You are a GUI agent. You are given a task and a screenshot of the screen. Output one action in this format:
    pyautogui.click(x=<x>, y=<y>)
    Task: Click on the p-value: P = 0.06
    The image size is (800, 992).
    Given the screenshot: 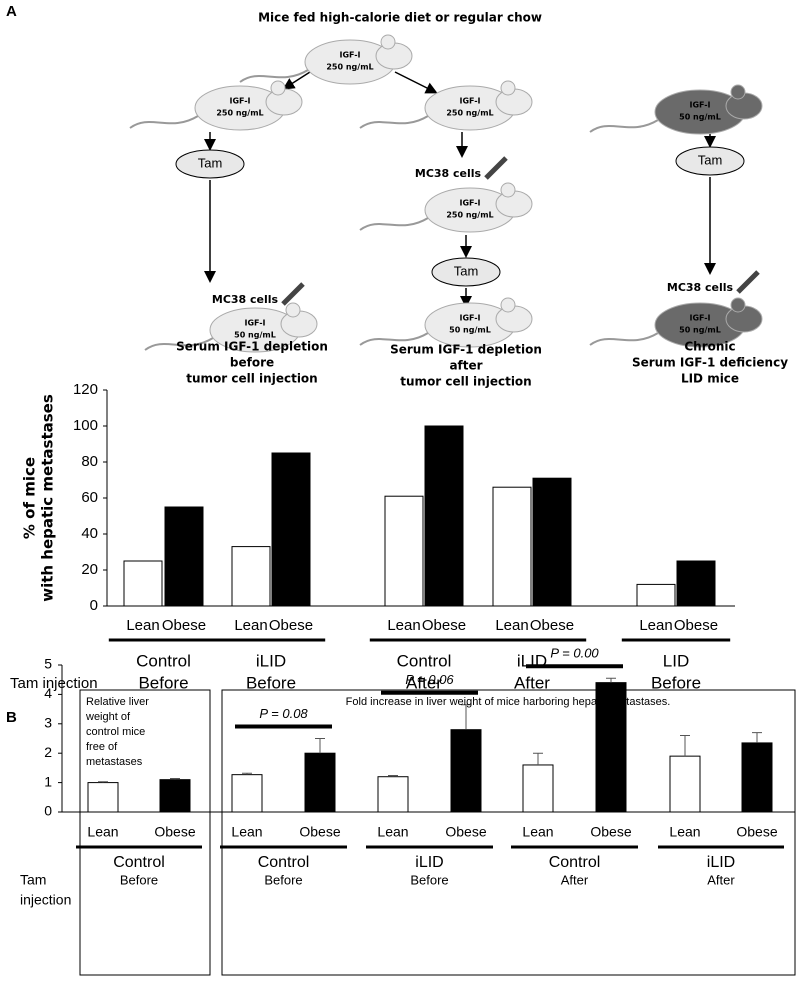 What is the action you would take?
    pyautogui.click(x=429, y=679)
    